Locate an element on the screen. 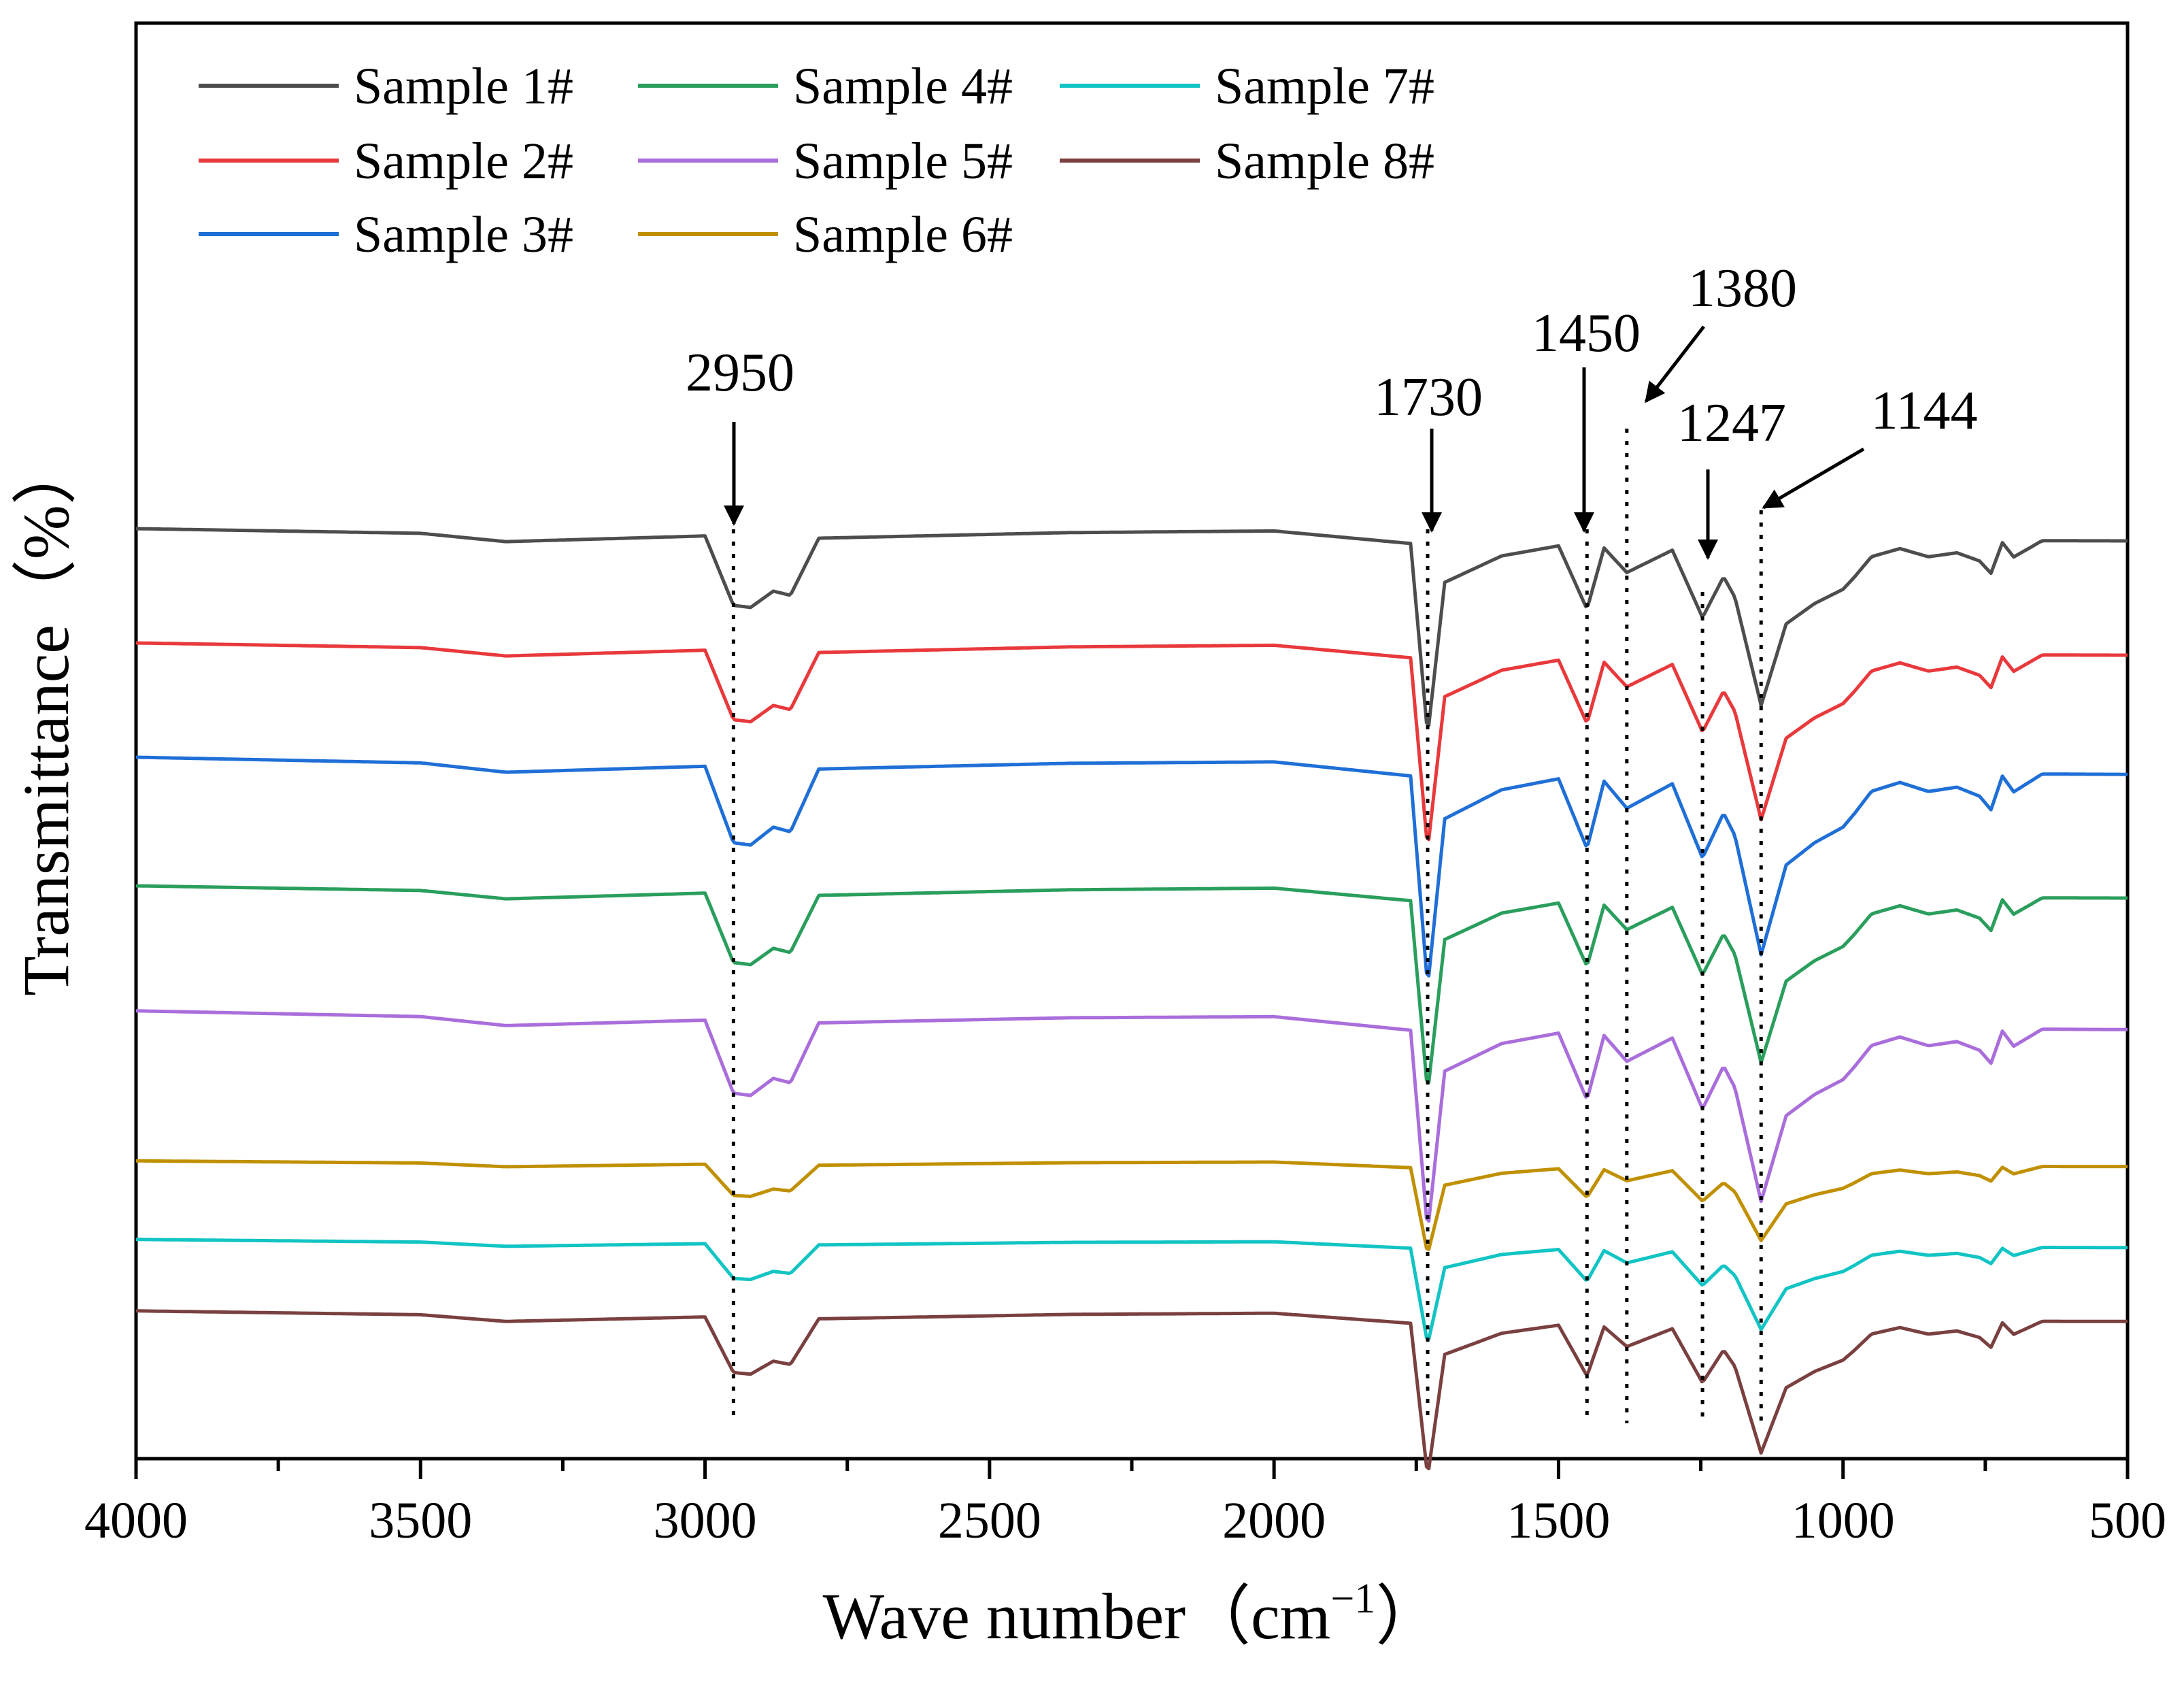  legend-item-5: Sample 5# is located at coordinates (825, 161).